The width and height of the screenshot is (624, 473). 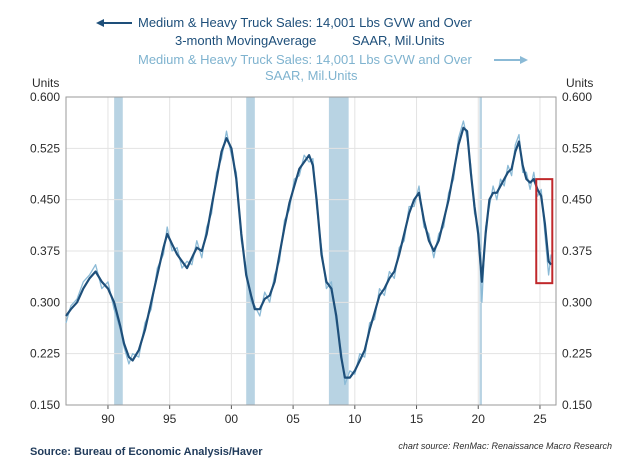 What do you see at coordinates (100, 23) in the screenshot?
I see `legend-arrow-left-icon` at bounding box center [100, 23].